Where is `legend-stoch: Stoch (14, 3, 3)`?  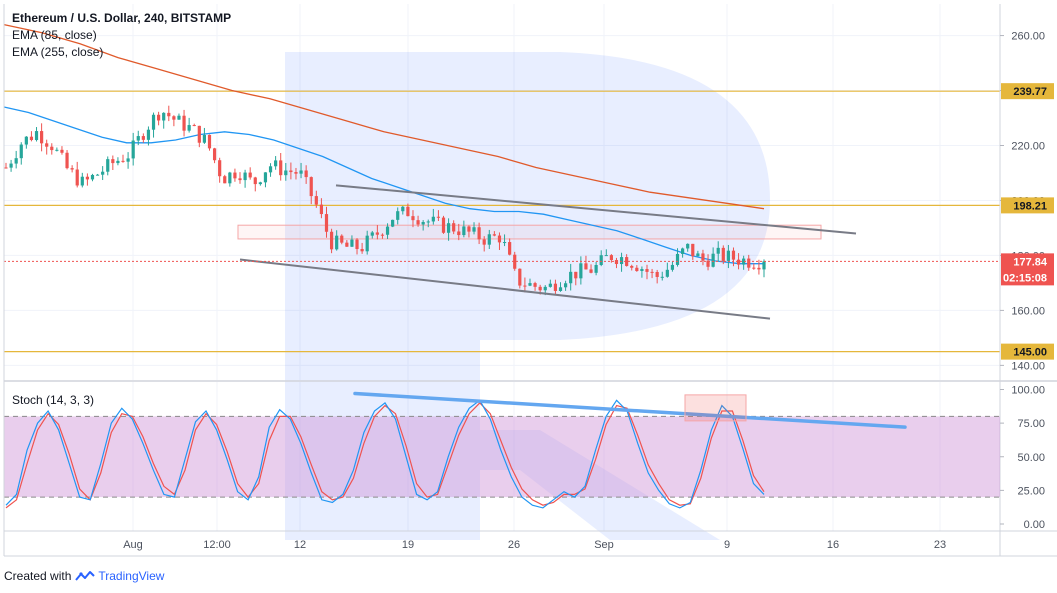
legend-stoch: Stoch (14, 3, 3) is located at coordinates (53, 400).